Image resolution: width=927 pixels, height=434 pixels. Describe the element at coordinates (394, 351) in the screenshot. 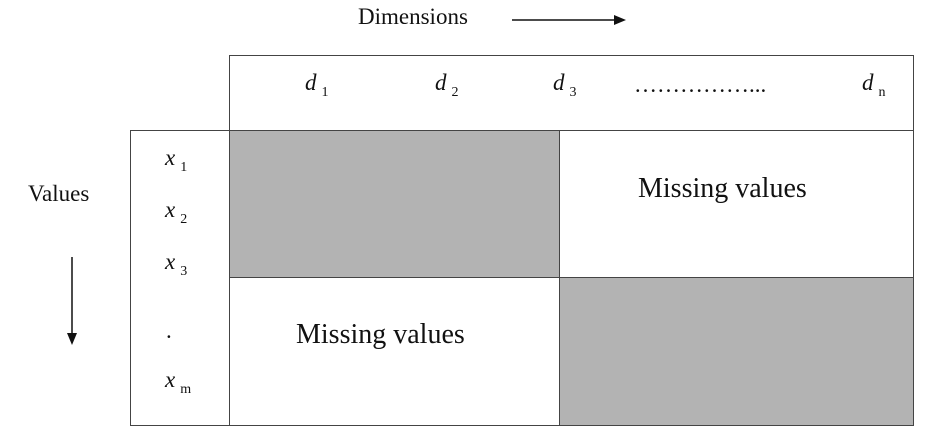

I see `missing-block-bottom-left` at that location.